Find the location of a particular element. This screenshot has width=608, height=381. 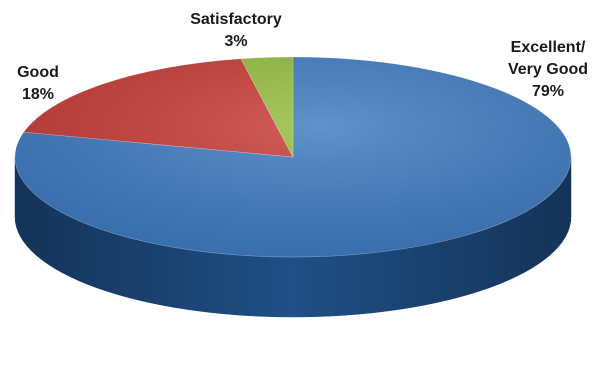

pie-slice-value-label: 18% is located at coordinates (38, 94).